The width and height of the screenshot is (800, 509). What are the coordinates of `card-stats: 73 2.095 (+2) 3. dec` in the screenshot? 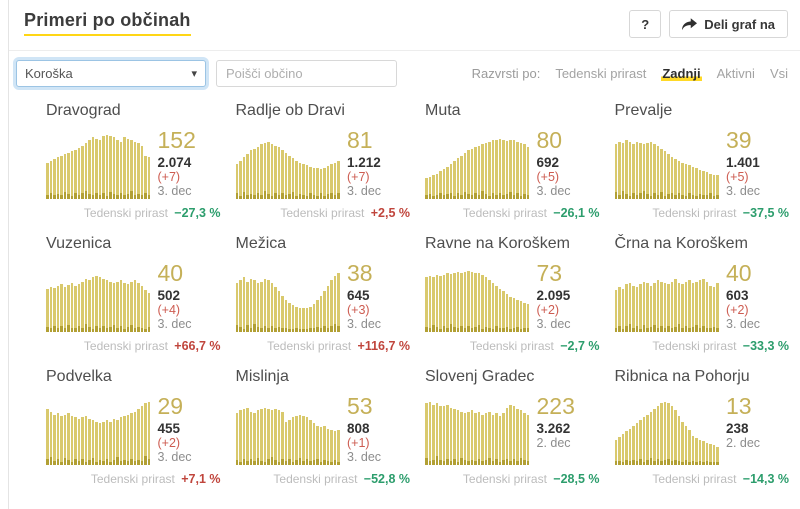 It's located at (569, 297).